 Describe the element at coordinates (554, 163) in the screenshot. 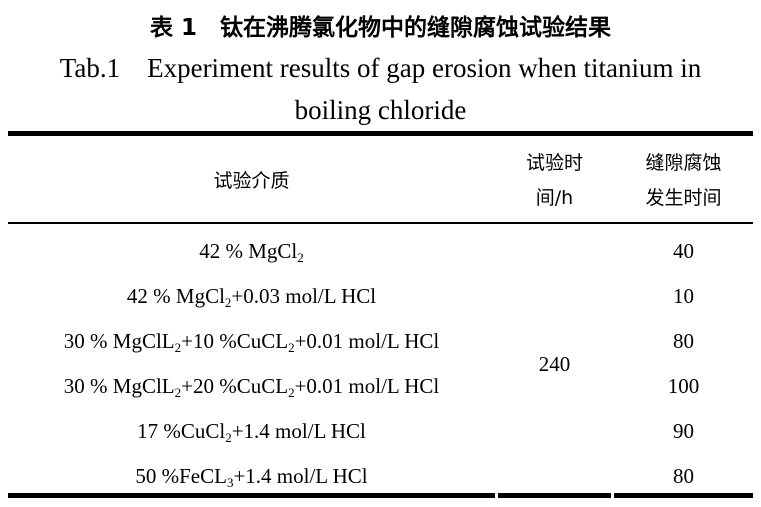

I see `header-test-time-line1: 试验时` at that location.